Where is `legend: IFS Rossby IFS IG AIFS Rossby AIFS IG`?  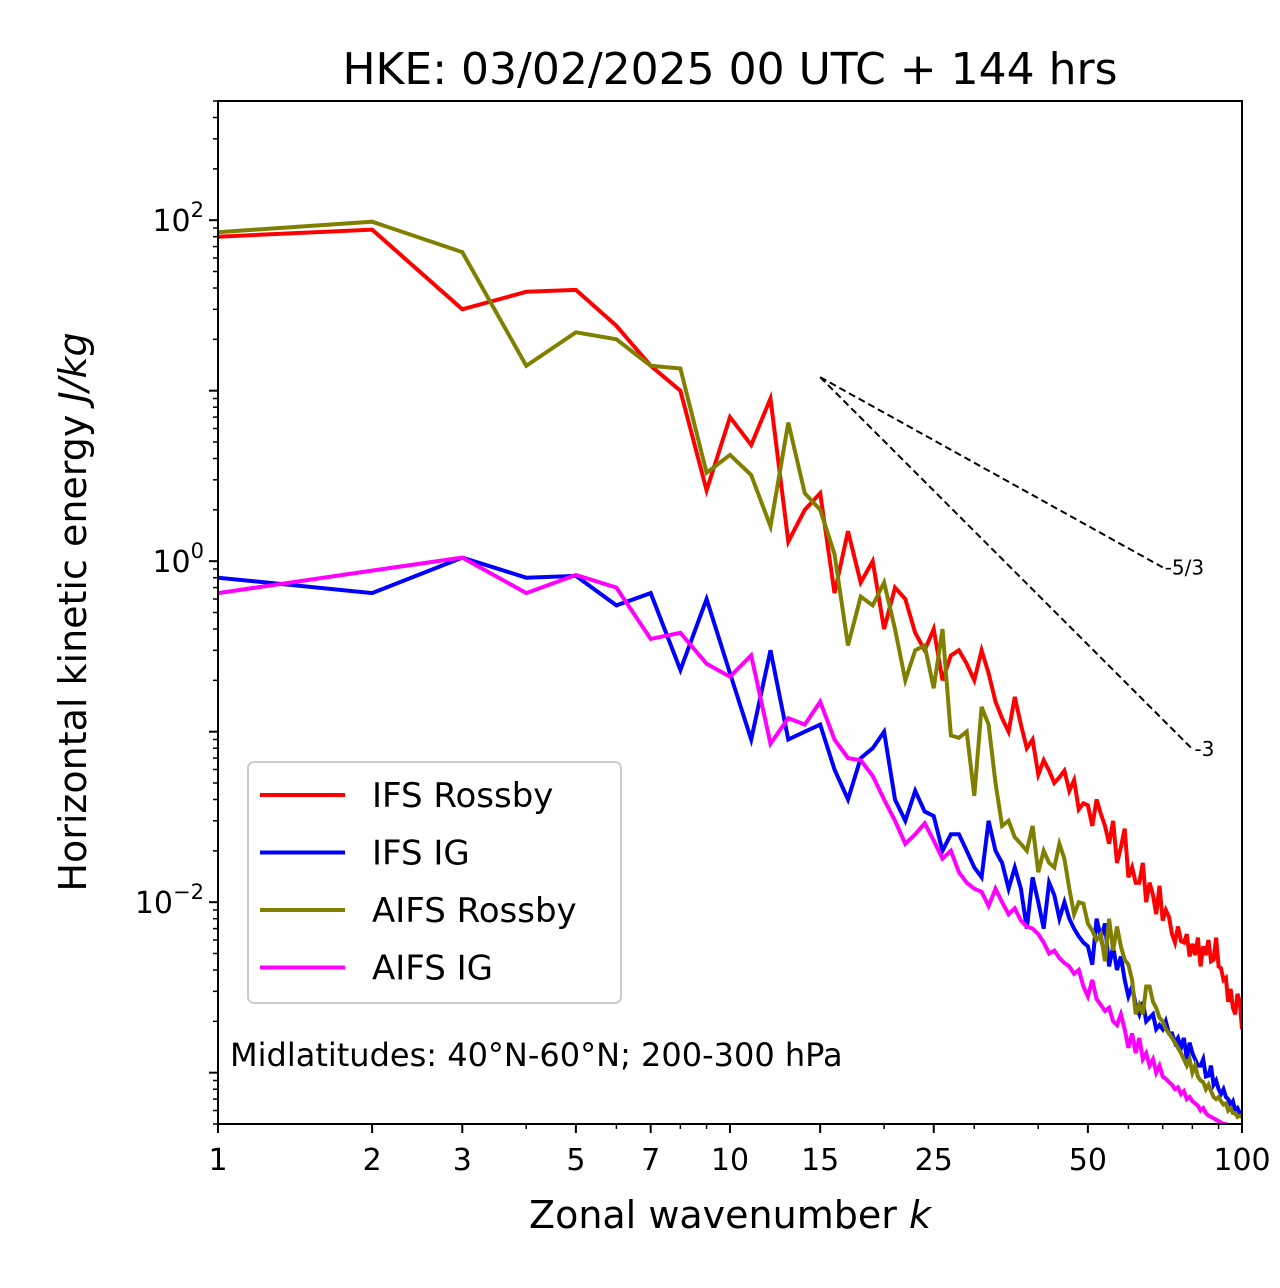
legend: IFS Rossby IFS IG AIFS Rossby AIFS IG is located at coordinates (434, 882).